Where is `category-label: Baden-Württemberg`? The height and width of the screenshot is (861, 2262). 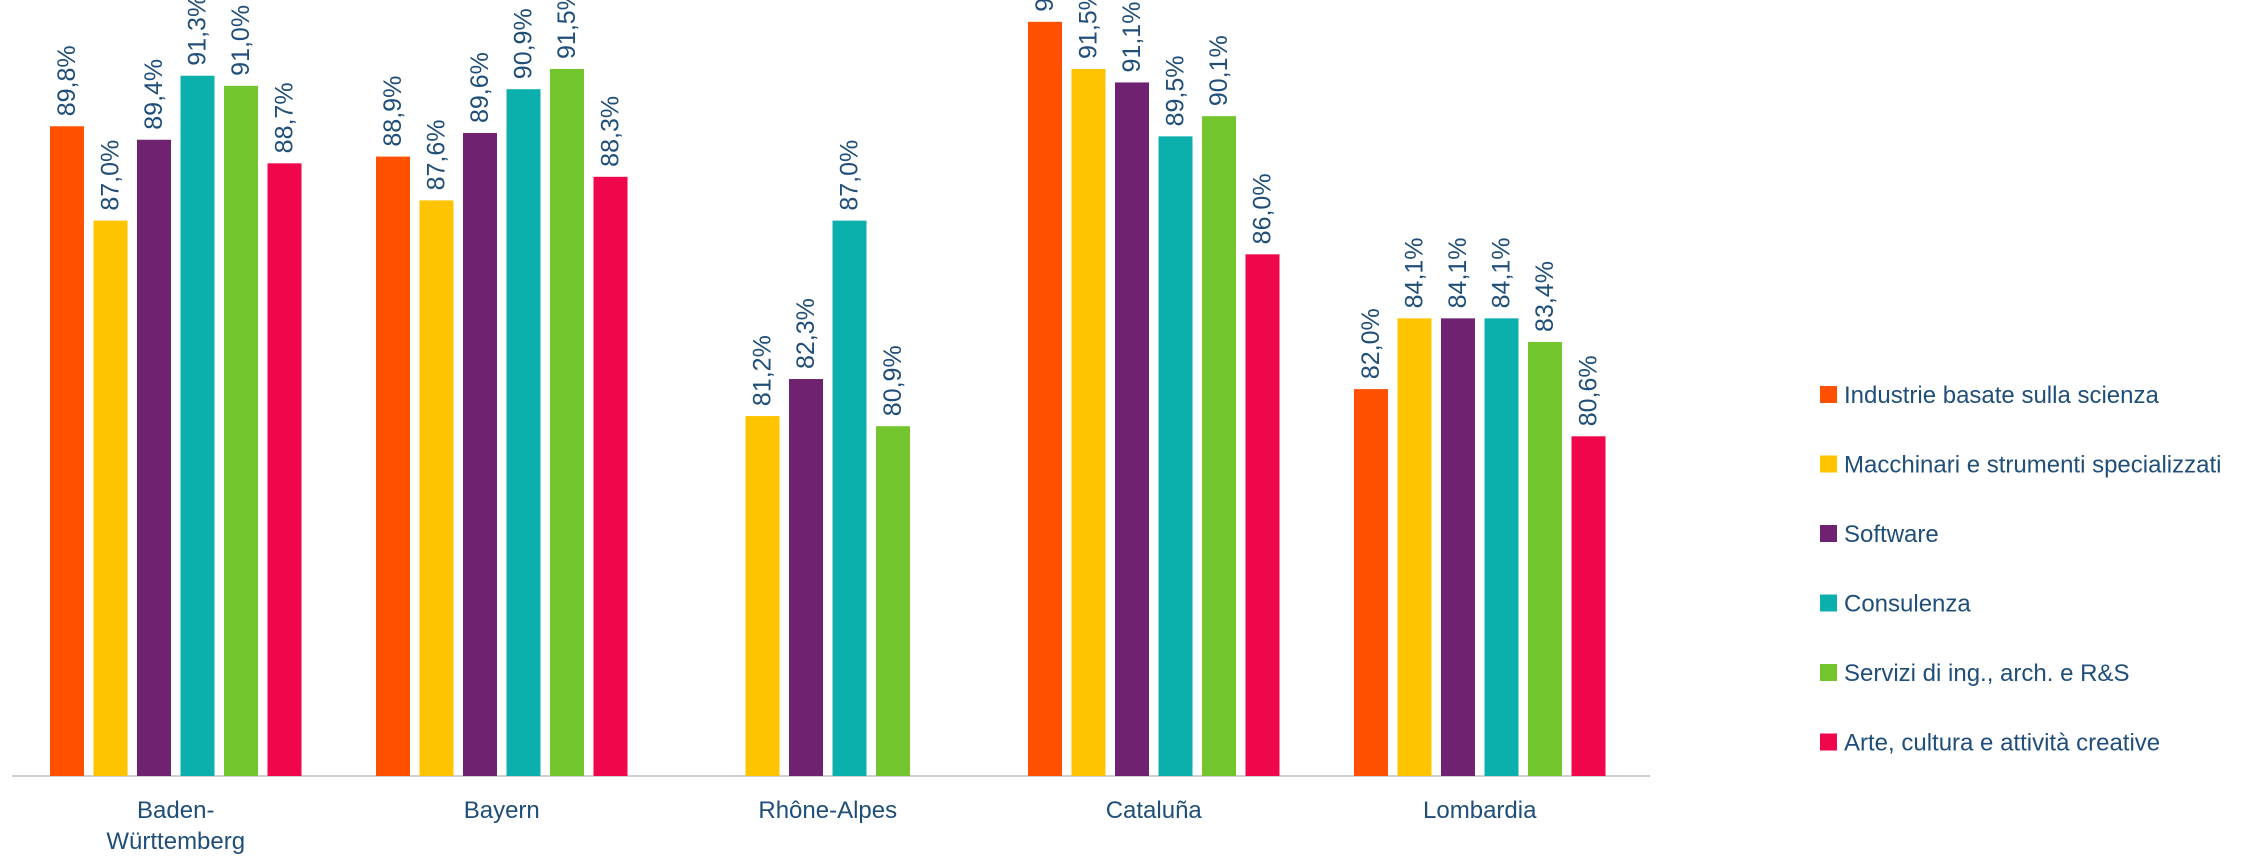
category-label: Baden-Württemberg is located at coordinates (175, 826).